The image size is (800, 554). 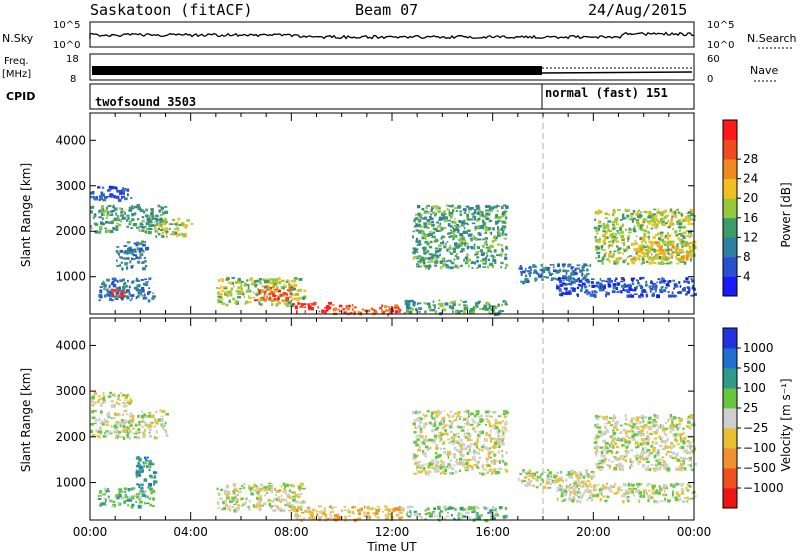 What do you see at coordinates (145, 102) in the screenshot?
I see `cpid-segment-1: twofsound 3503` at bounding box center [145, 102].